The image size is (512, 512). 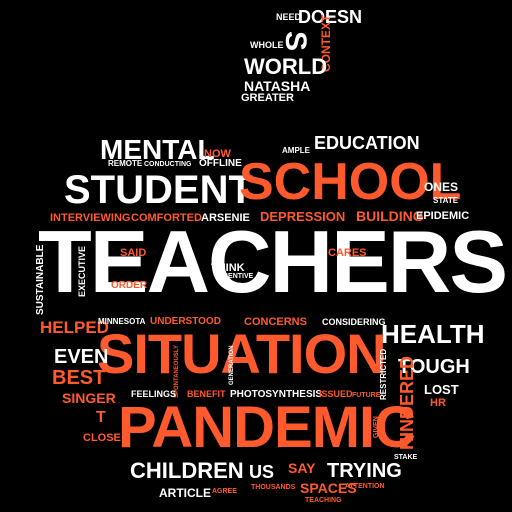 What do you see at coordinates (262, 472) in the screenshot?
I see `word-us: US` at bounding box center [262, 472].